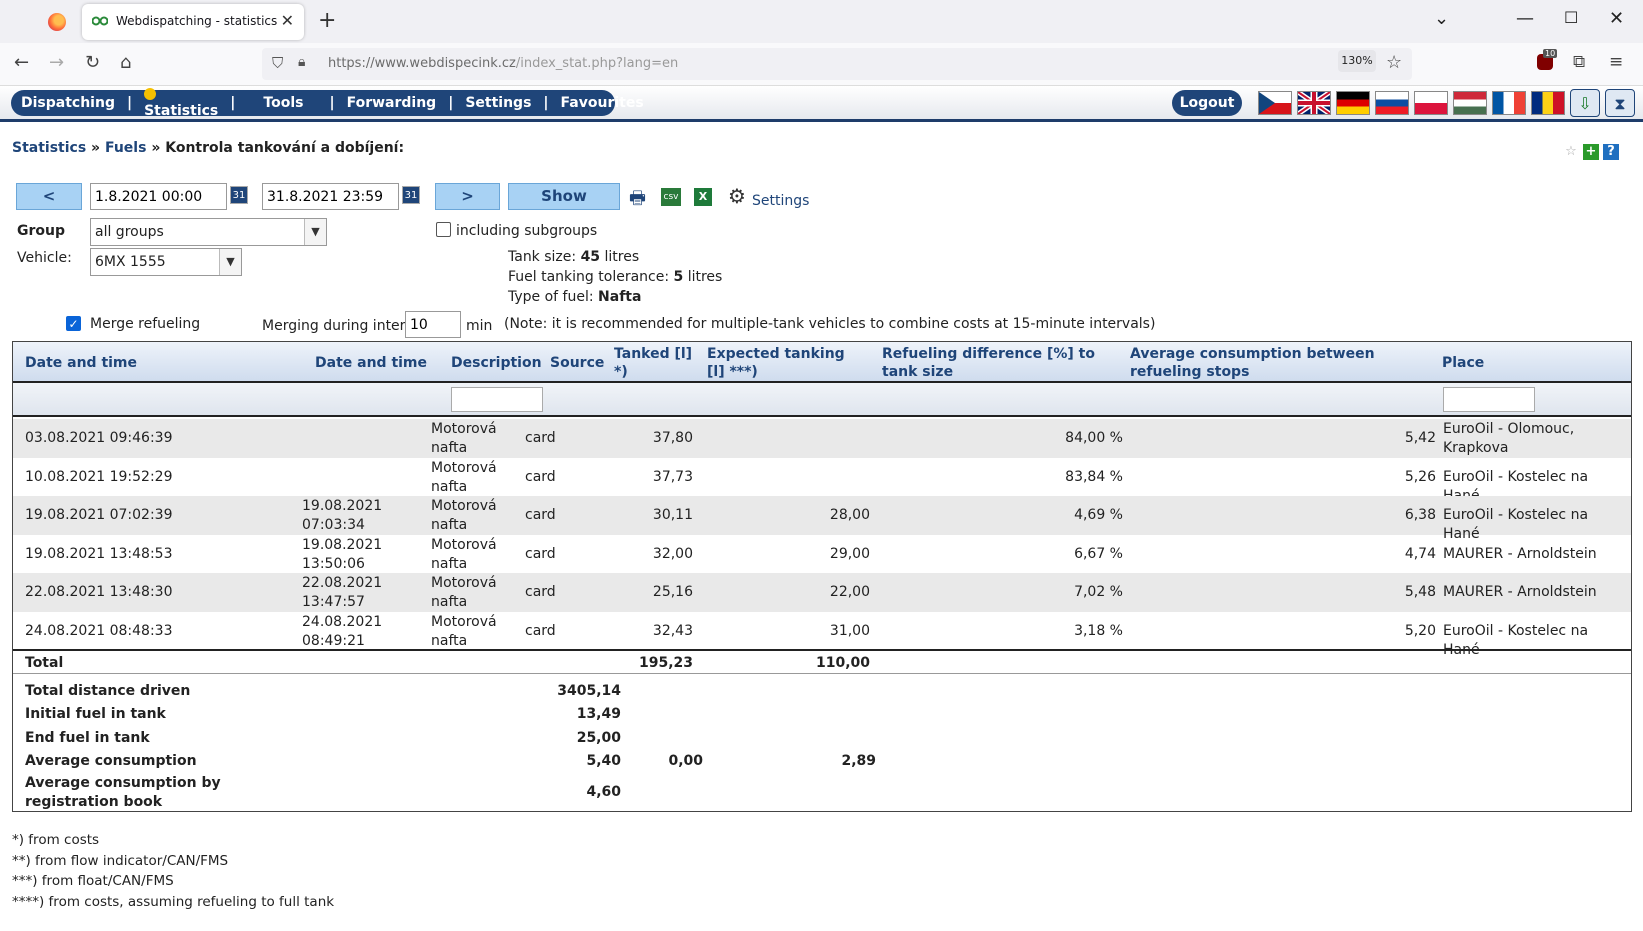 The width and height of the screenshot is (1643, 931). I want to click on flag-hungary-icon, so click(1470, 103).